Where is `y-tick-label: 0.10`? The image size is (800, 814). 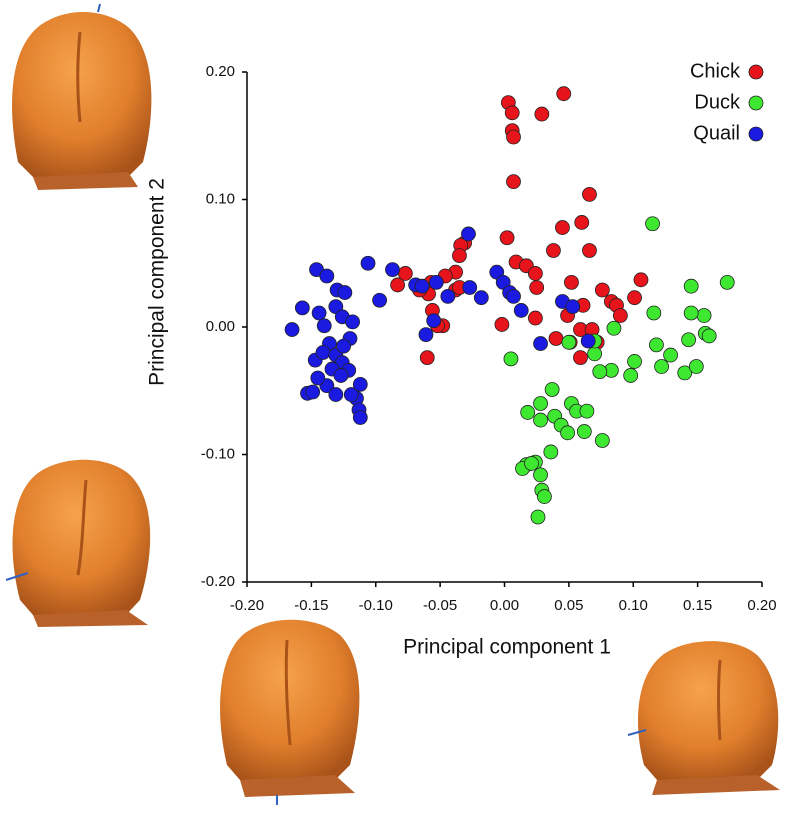
y-tick-label: 0.10 is located at coordinates (220, 198).